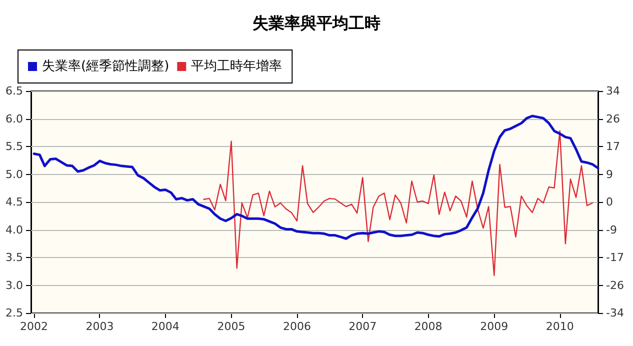 This screenshot has height=346, width=633. What do you see at coordinates (14, 285) in the screenshot?
I see `y-tick-label: 3.0` at bounding box center [14, 285].